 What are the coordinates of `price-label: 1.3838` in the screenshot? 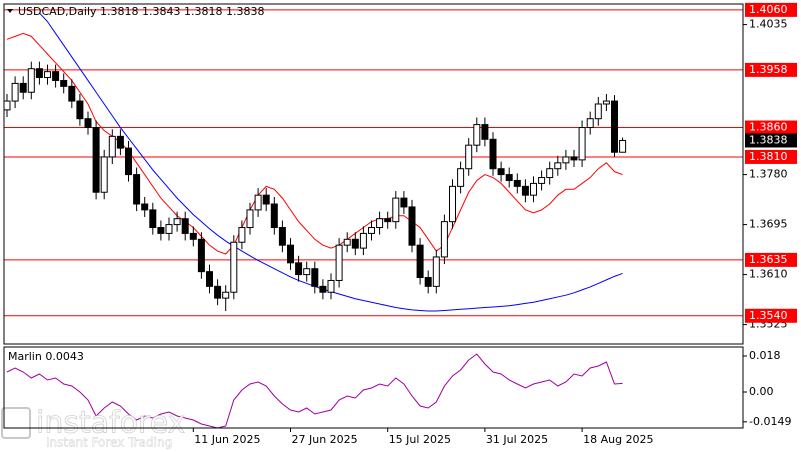 It's located at (768, 139).